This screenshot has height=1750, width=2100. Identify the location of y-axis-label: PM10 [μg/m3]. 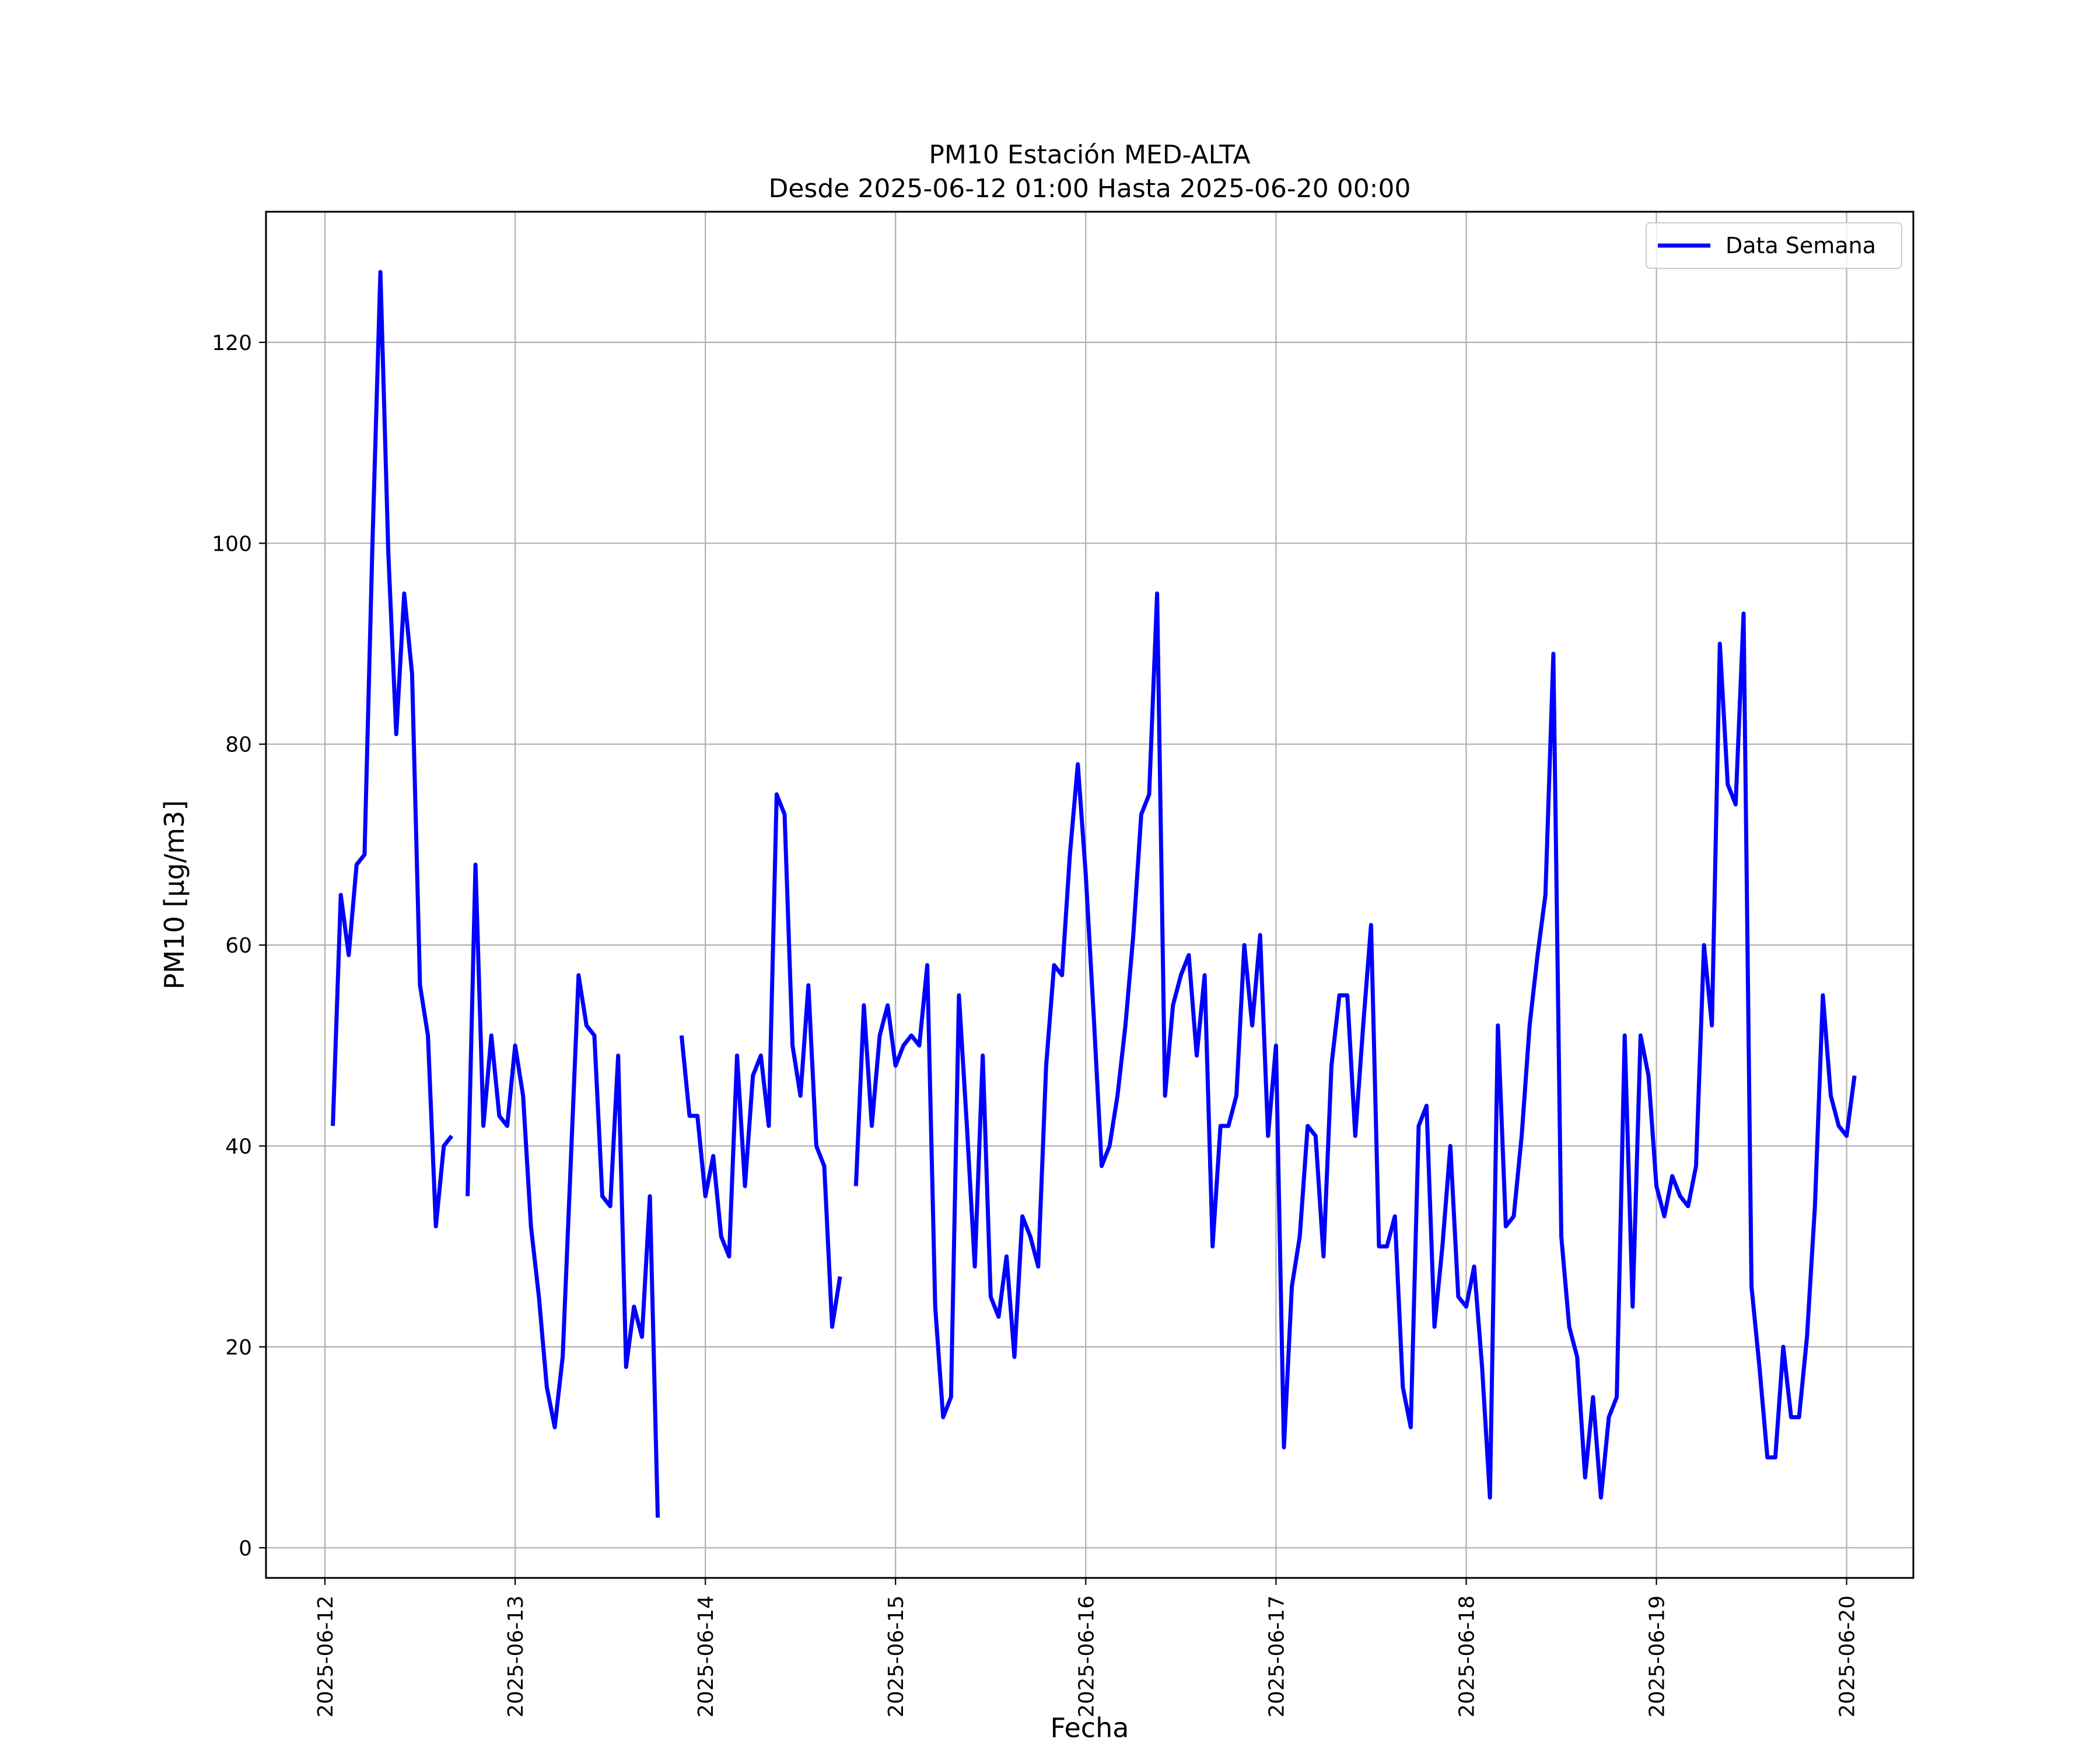
(174, 895).